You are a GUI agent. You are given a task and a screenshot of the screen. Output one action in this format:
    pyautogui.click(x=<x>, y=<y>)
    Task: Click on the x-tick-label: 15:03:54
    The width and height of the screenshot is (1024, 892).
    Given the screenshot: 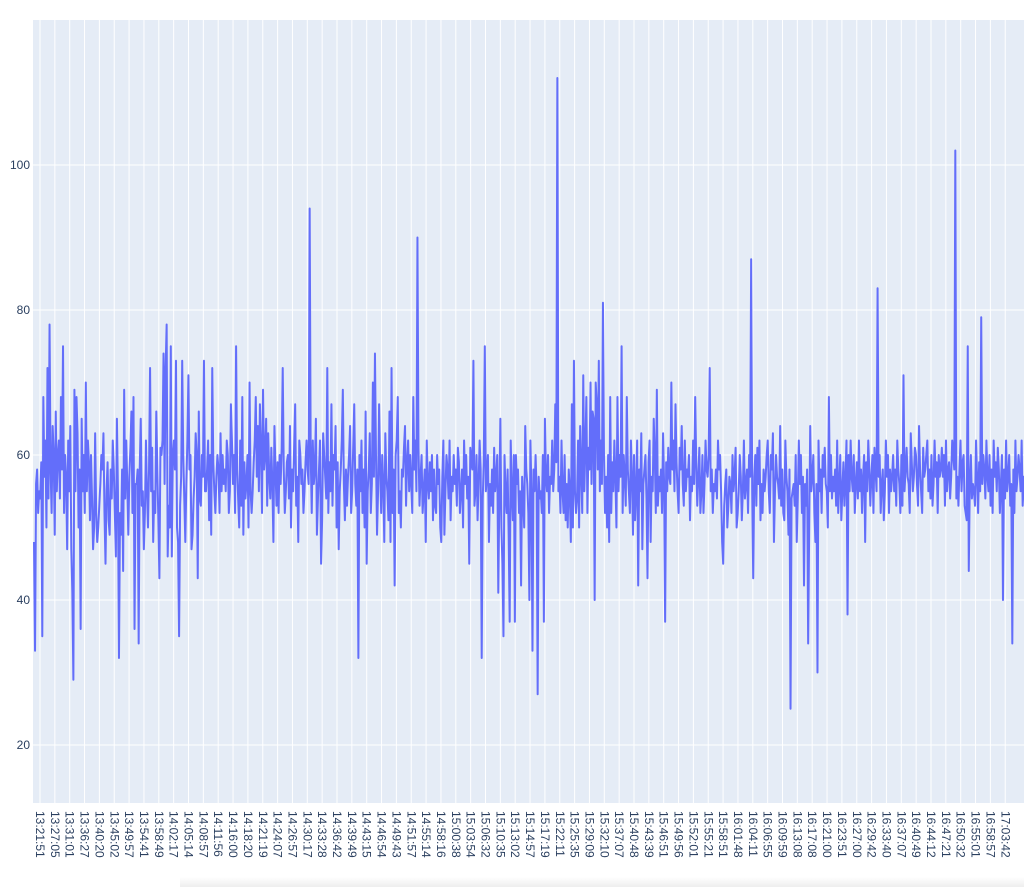 What is the action you would take?
    pyautogui.click(x=471, y=834)
    